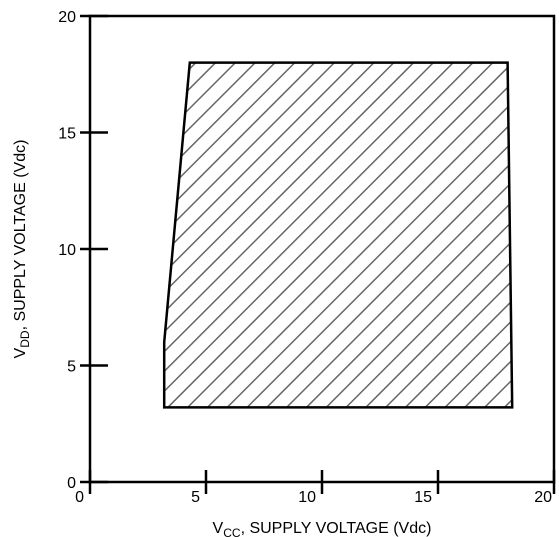 Image resolution: width=559 pixels, height=537 pixels. What do you see at coordinates (67, 17) in the screenshot?
I see `y-tick-label: 20` at bounding box center [67, 17].